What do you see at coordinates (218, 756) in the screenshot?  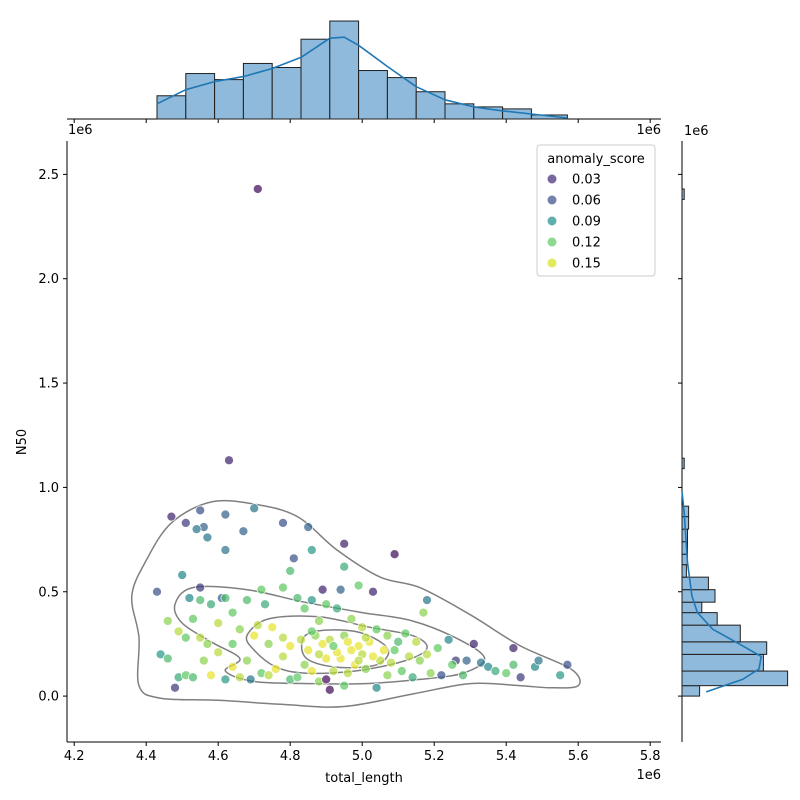 I see `x-tick-label: 4.6` at bounding box center [218, 756].